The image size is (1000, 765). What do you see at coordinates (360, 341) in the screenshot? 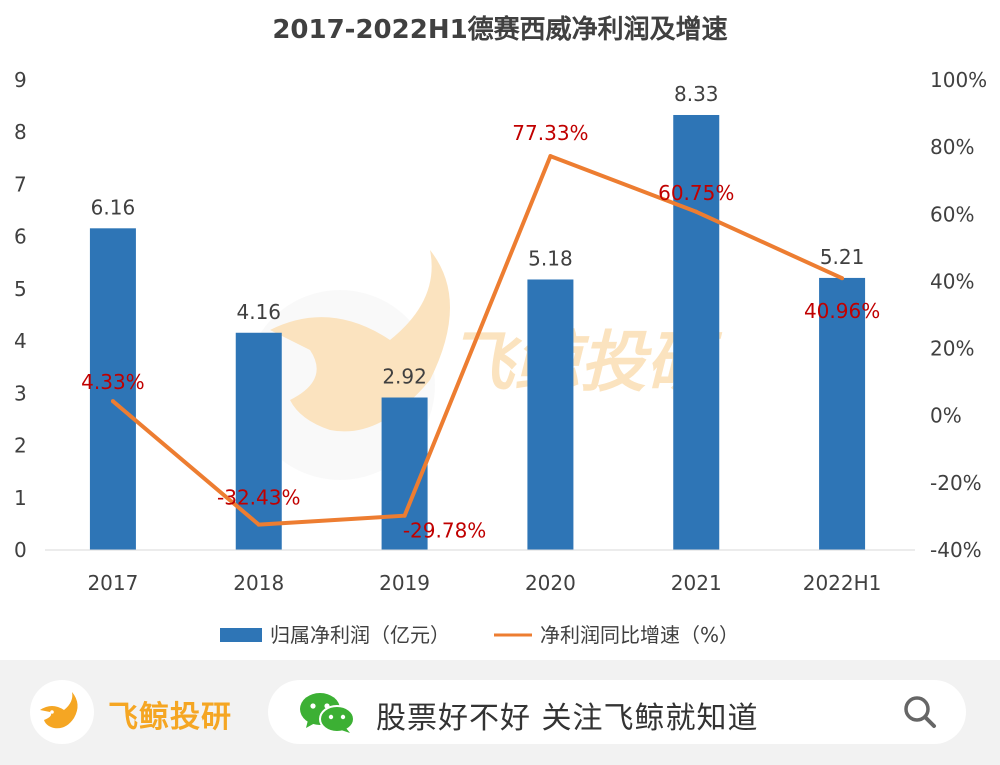
I see `watermark-whale-shape` at bounding box center [360, 341].